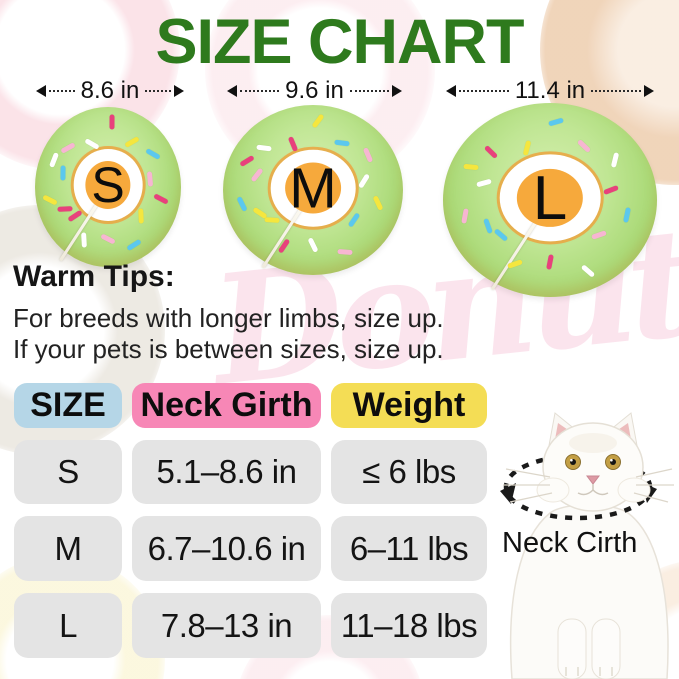 Image resolution: width=679 pixels, height=679 pixels. What do you see at coordinates (68, 625) in the screenshot?
I see `table-cell-size: L` at bounding box center [68, 625].